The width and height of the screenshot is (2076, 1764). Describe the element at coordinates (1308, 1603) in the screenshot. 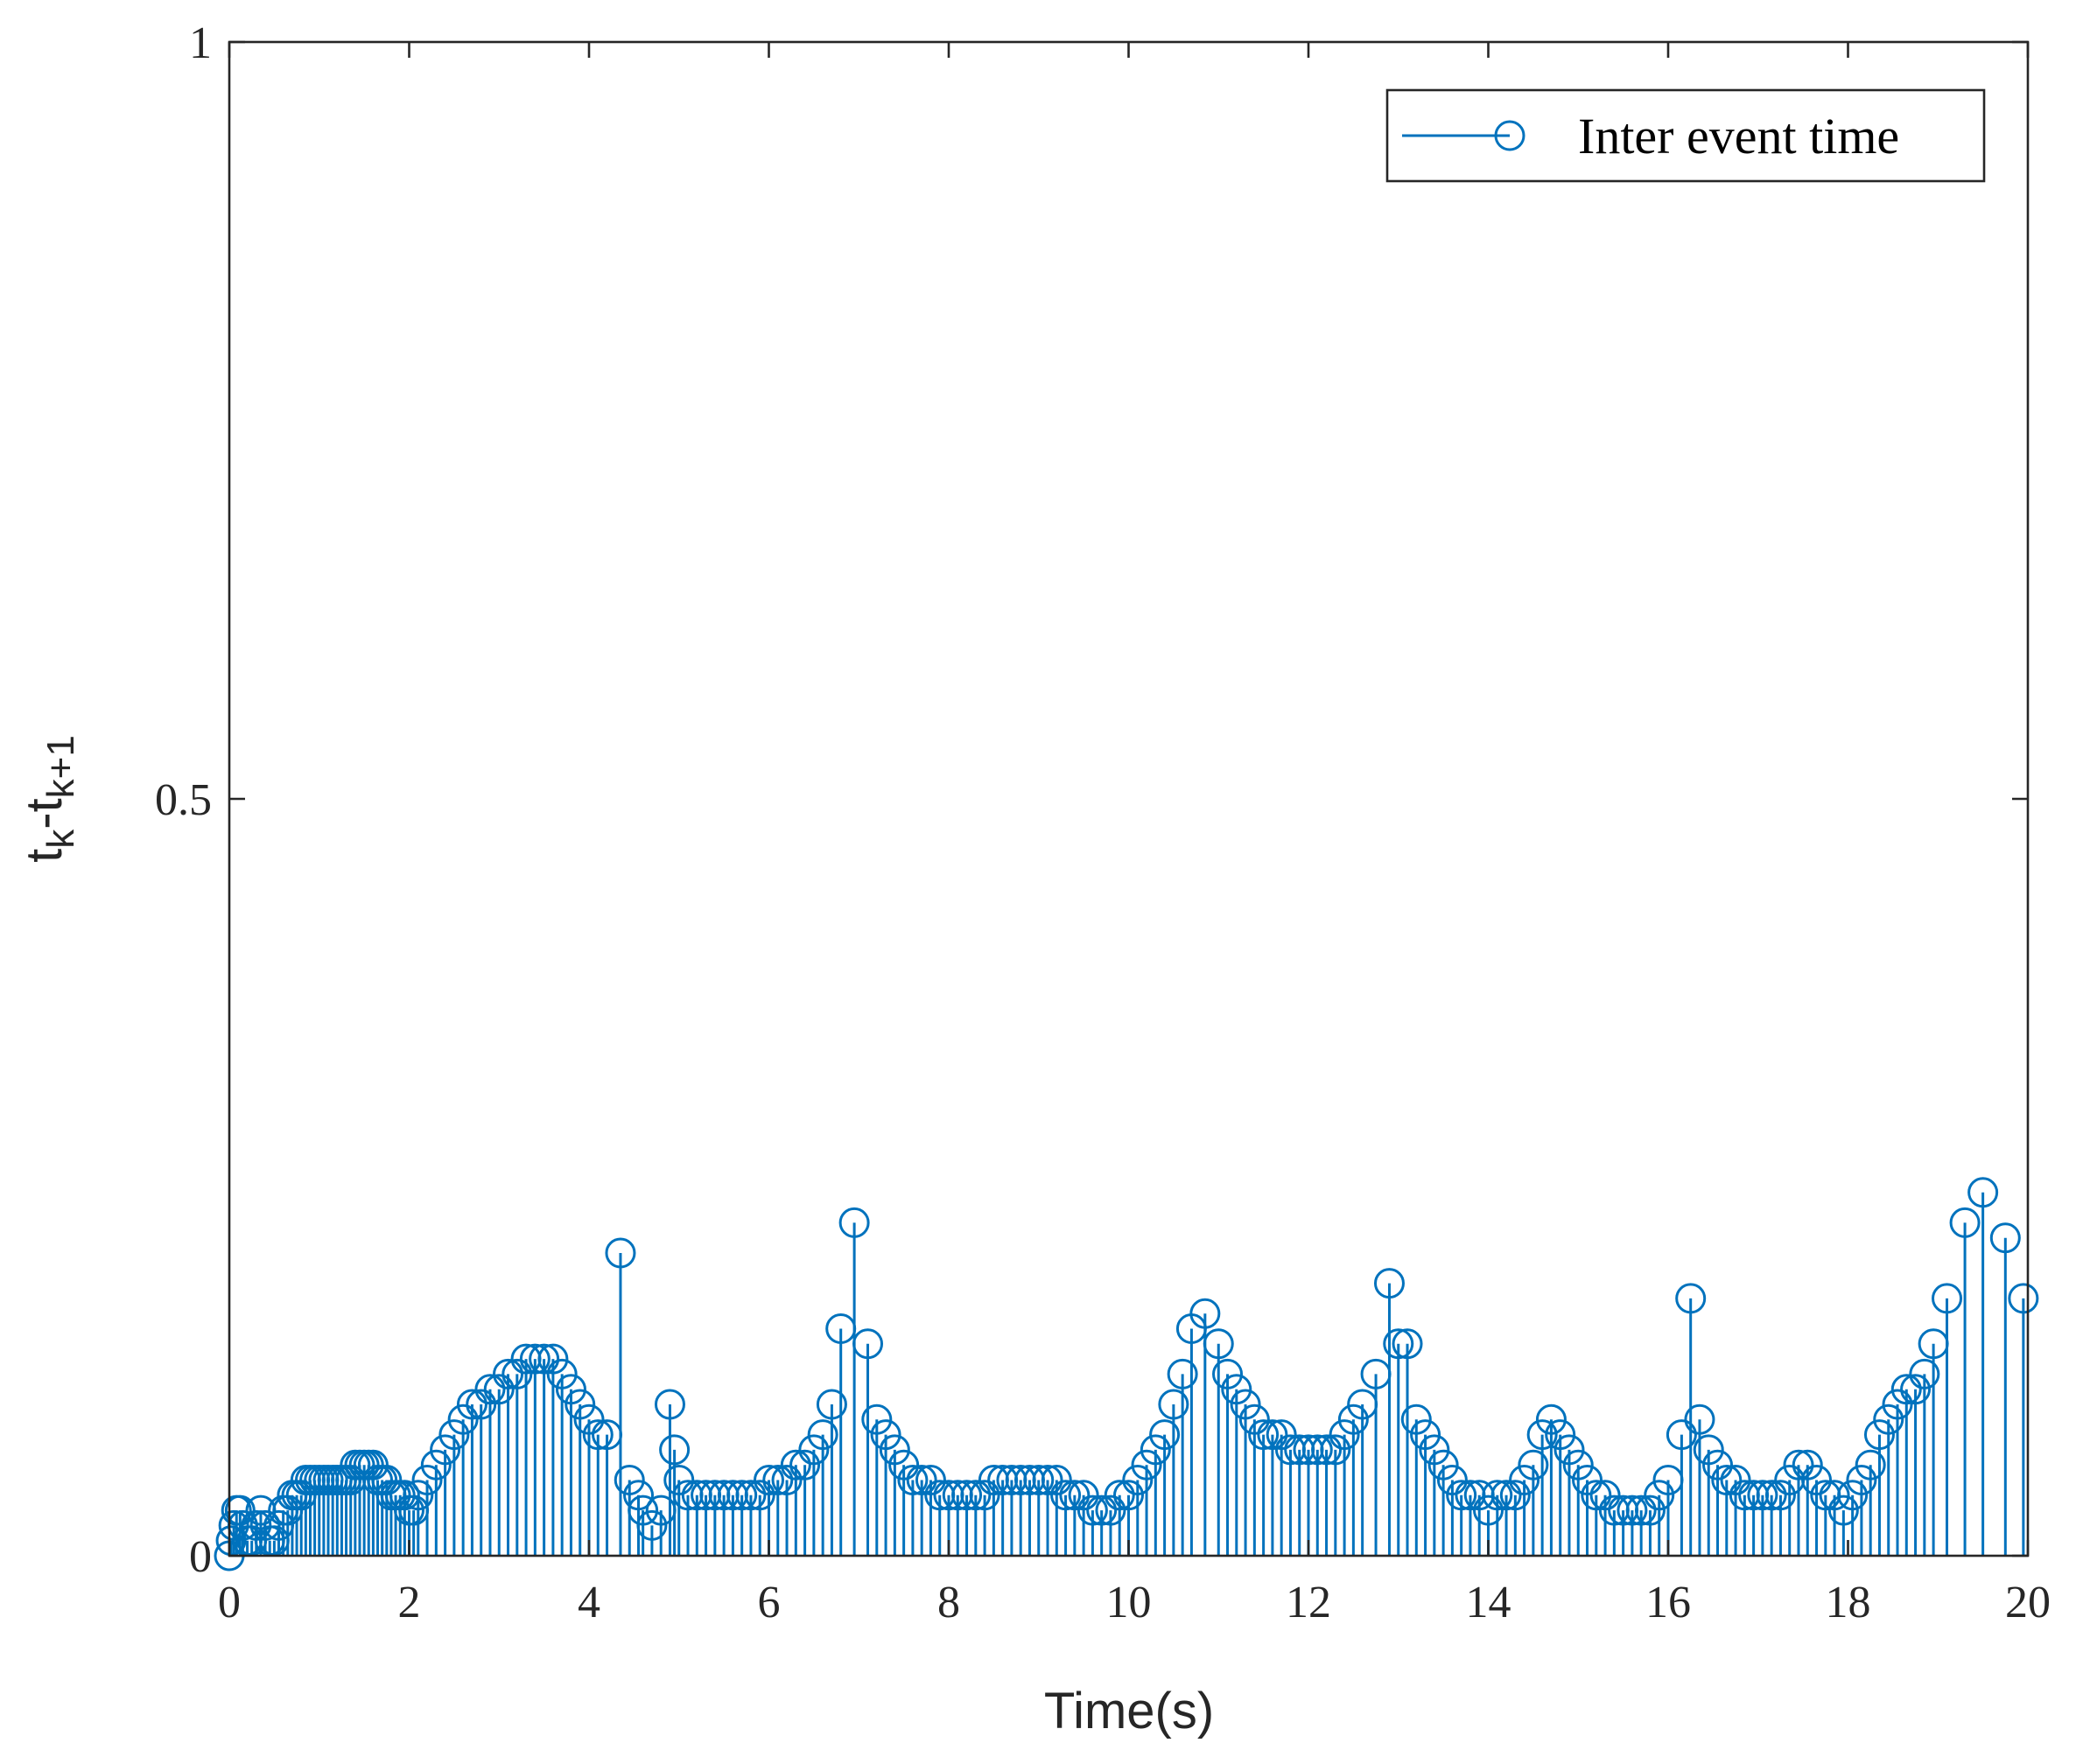

I see `x-tick-label: 12` at that location.